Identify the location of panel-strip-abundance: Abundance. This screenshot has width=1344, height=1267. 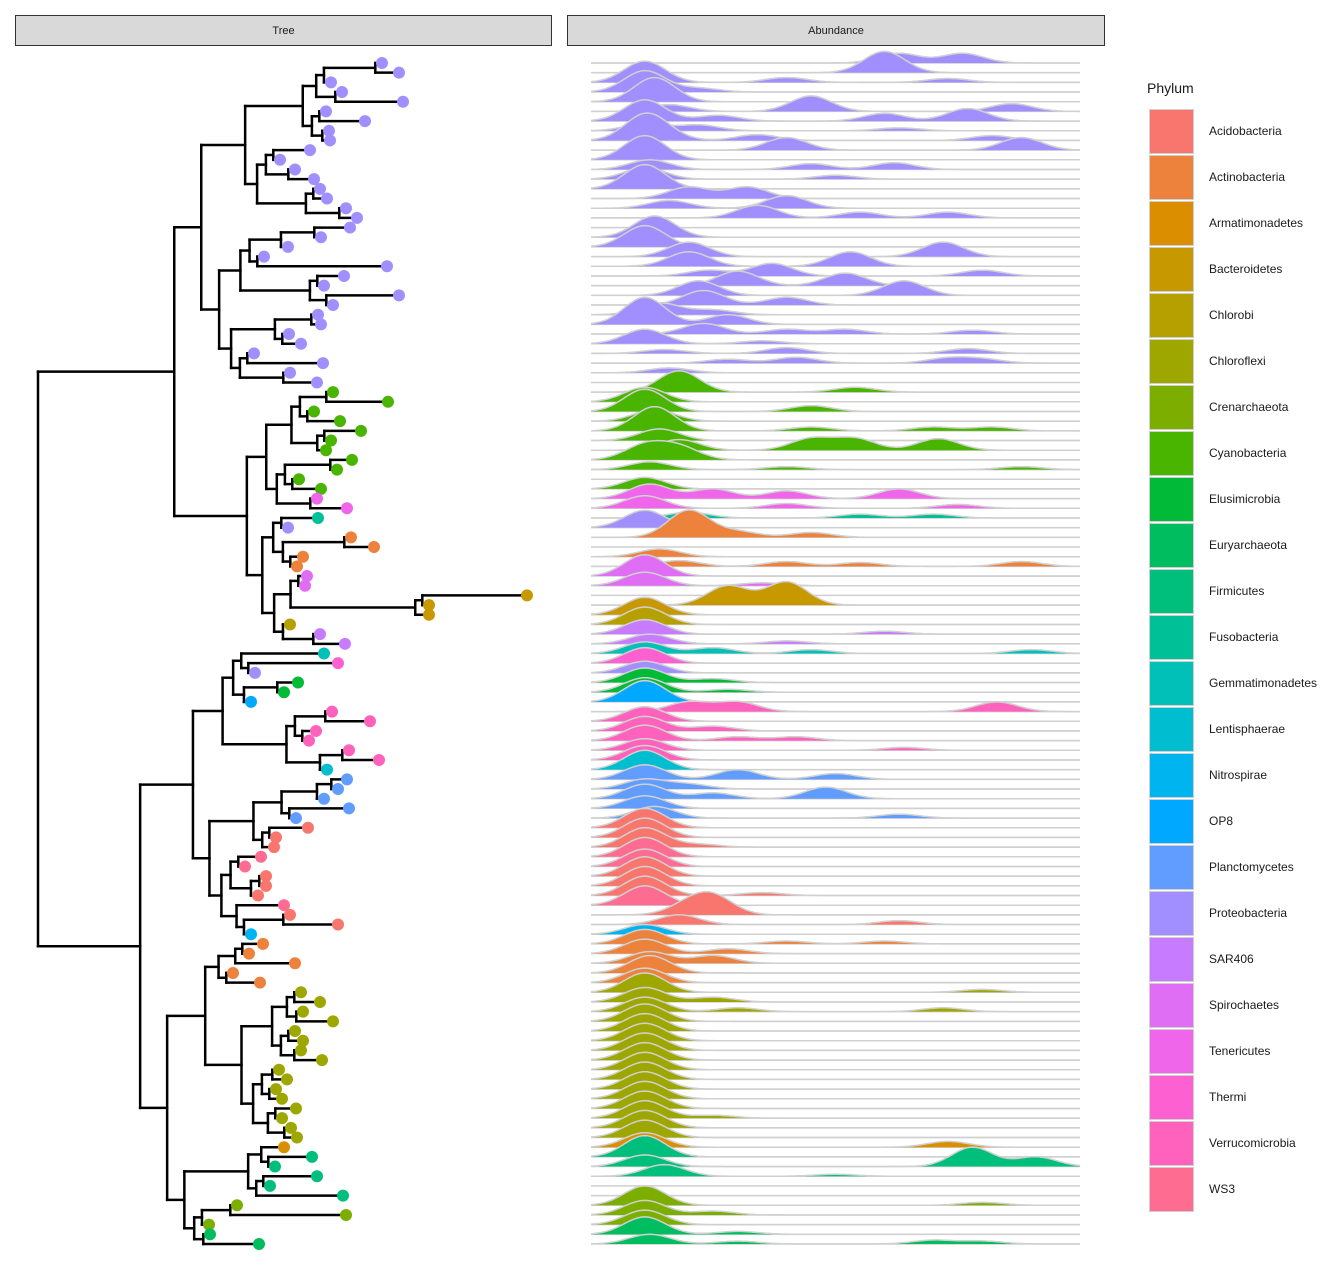
(836, 30).